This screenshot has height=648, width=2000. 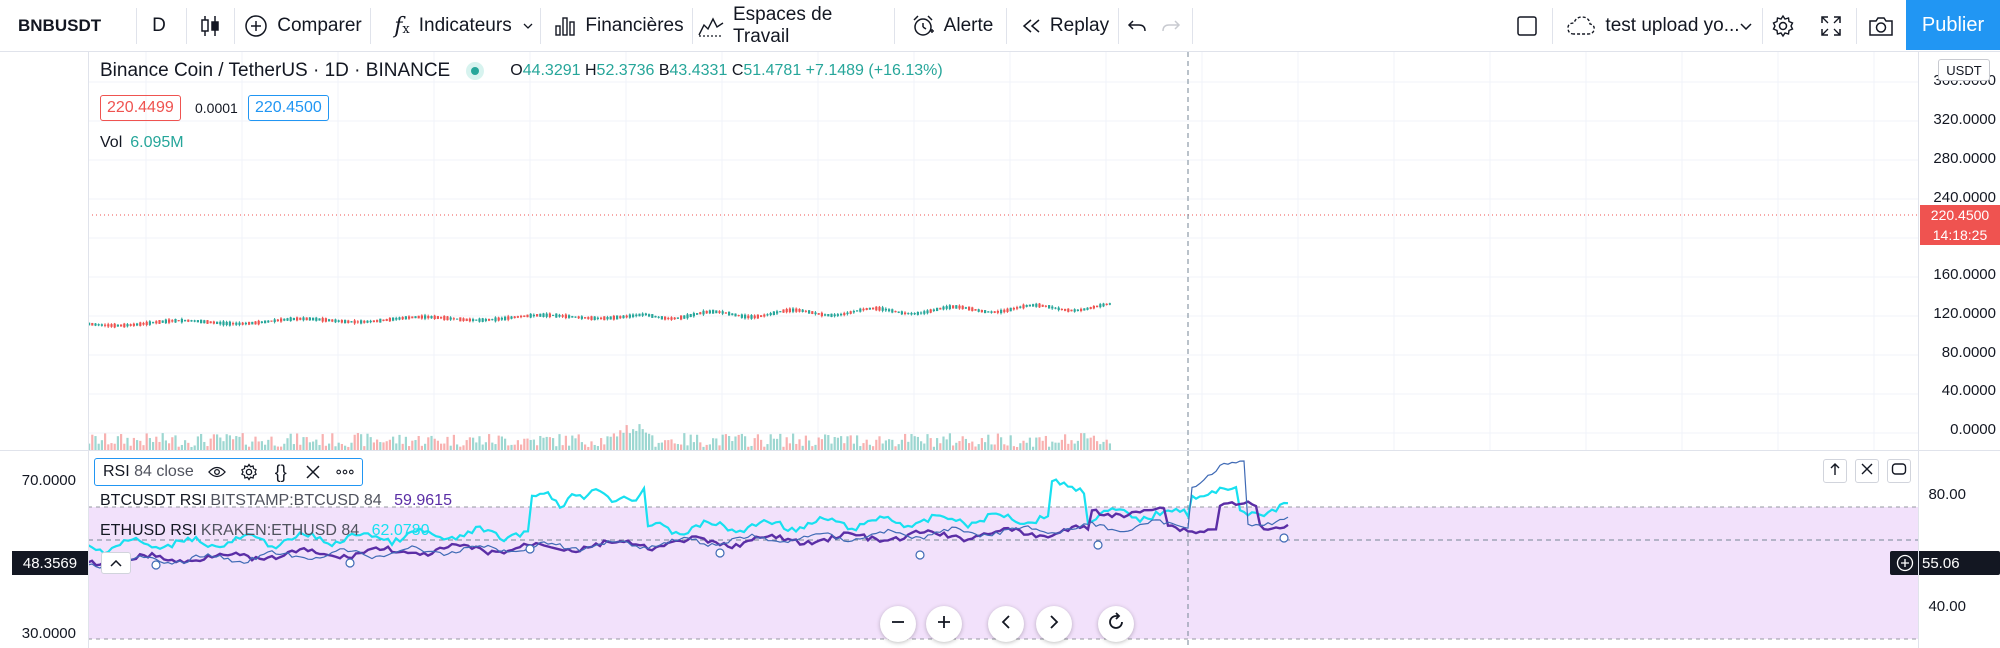 I want to click on publish-label: Publier, so click(x=1953, y=24).